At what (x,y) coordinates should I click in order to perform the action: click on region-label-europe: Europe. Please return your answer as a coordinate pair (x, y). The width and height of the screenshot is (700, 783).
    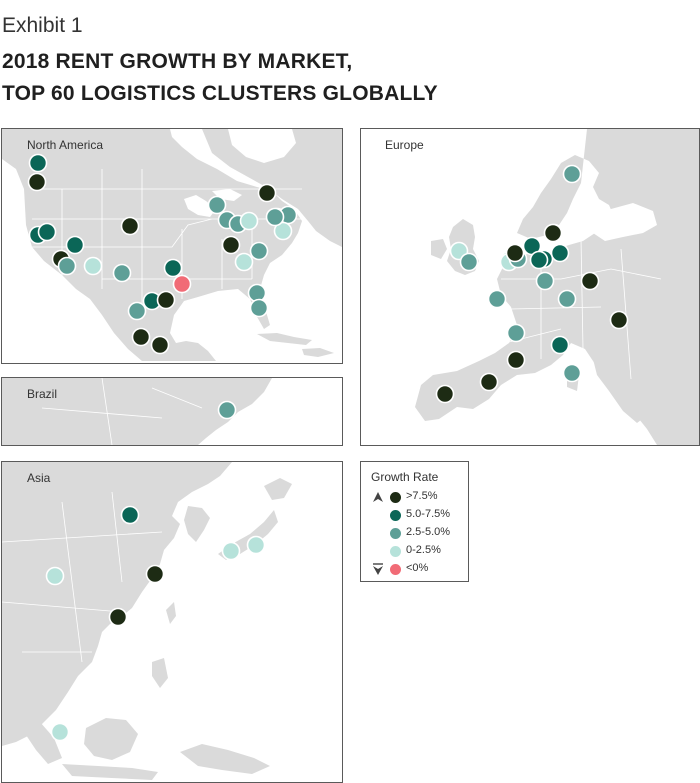
    Looking at the image, I should click on (404, 145).